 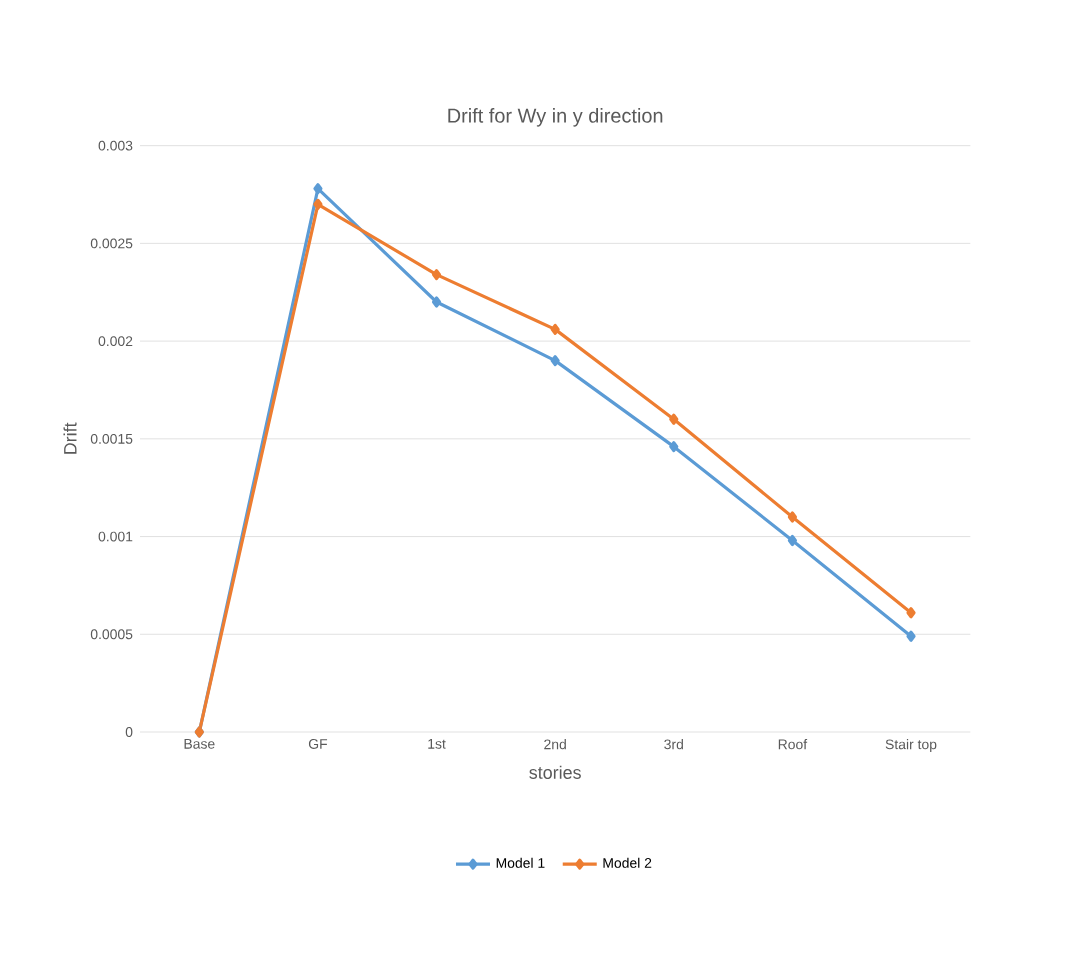 I want to click on y-axis-title: Drift, so click(x=70, y=438).